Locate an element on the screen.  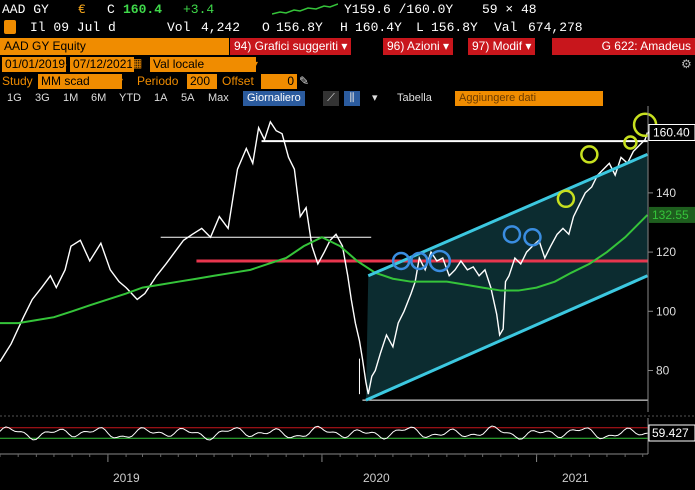
range-1g: 1G is located at coordinates (14, 98).